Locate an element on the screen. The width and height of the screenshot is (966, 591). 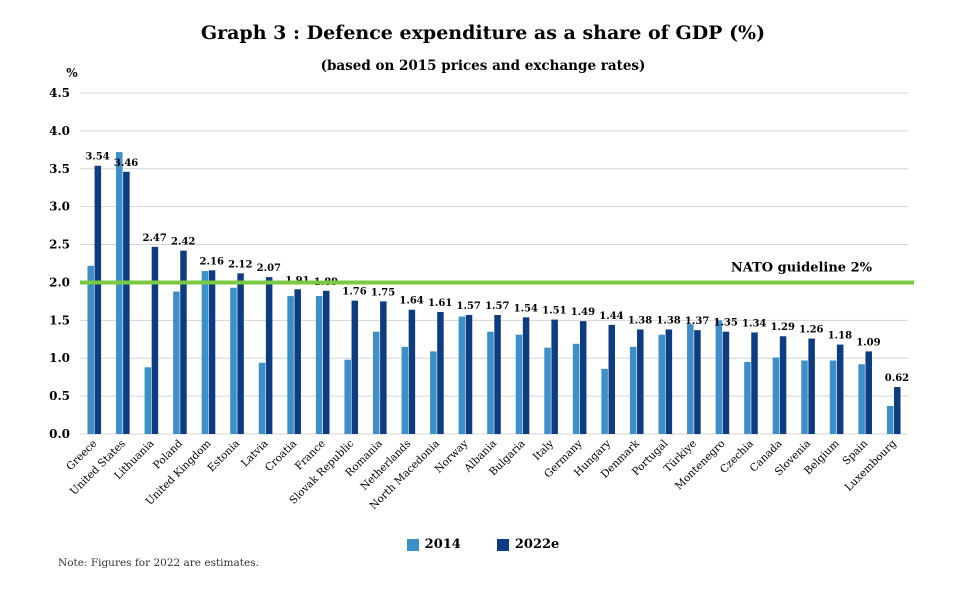
y-tick-label: 0.0 is located at coordinates (59, 434).